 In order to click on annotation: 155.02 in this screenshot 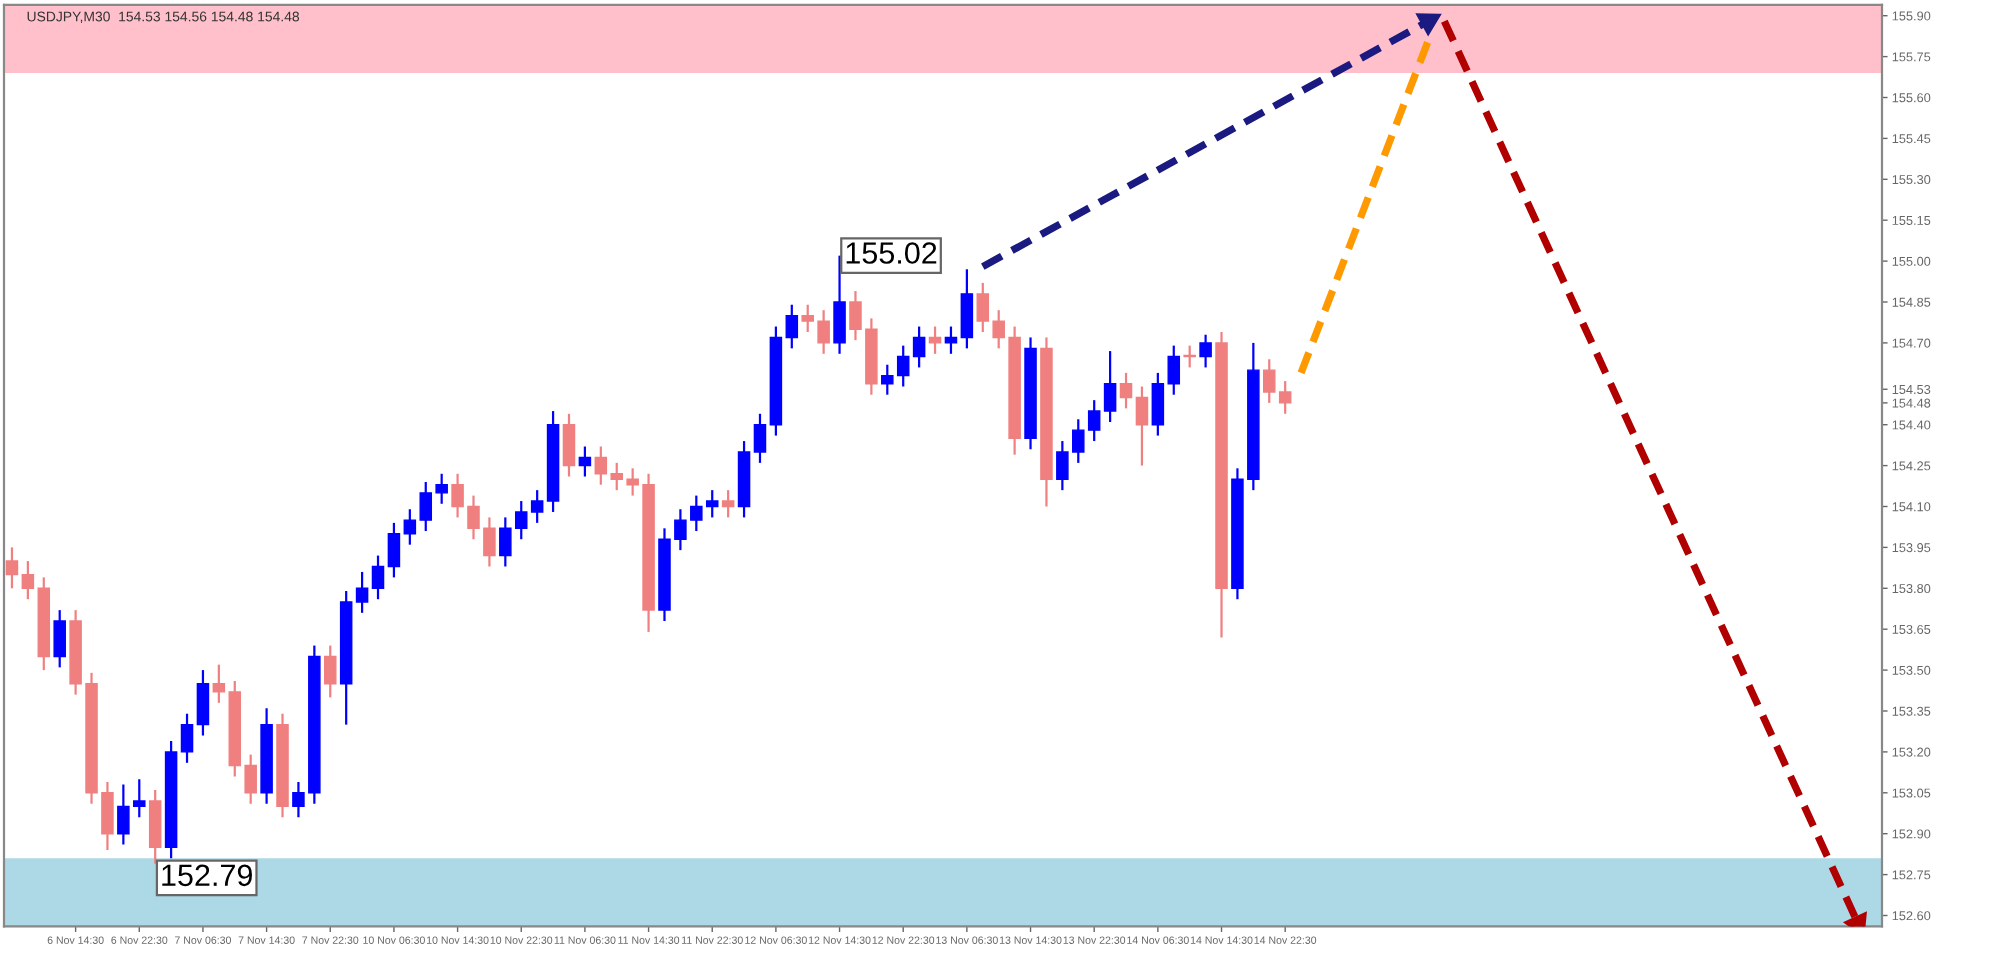, I will do `click(891, 253)`.